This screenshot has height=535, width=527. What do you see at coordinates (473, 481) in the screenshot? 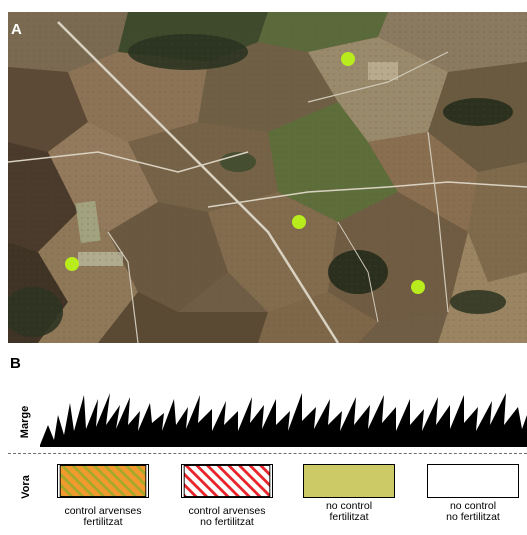
I see `legend-swatch-white-fill` at bounding box center [473, 481].